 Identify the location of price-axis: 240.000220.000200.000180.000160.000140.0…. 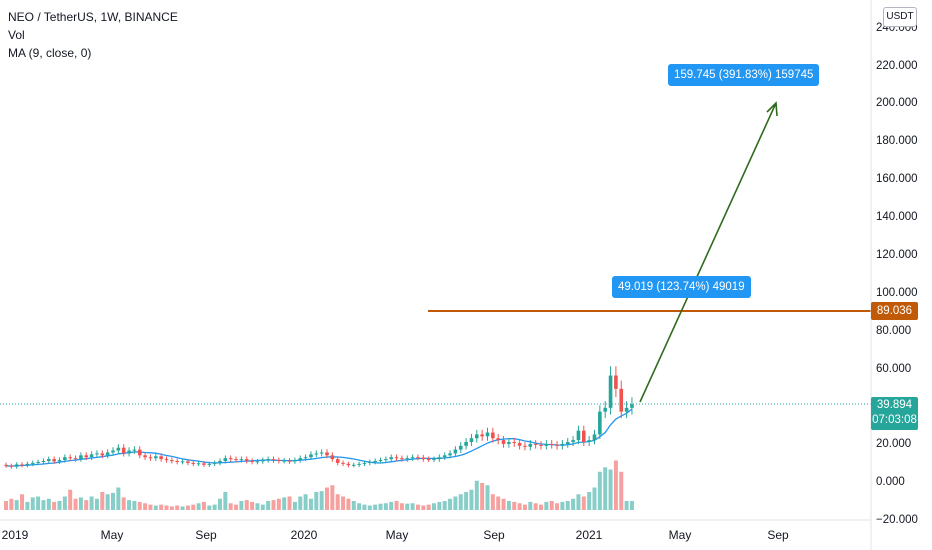
(897, 274).